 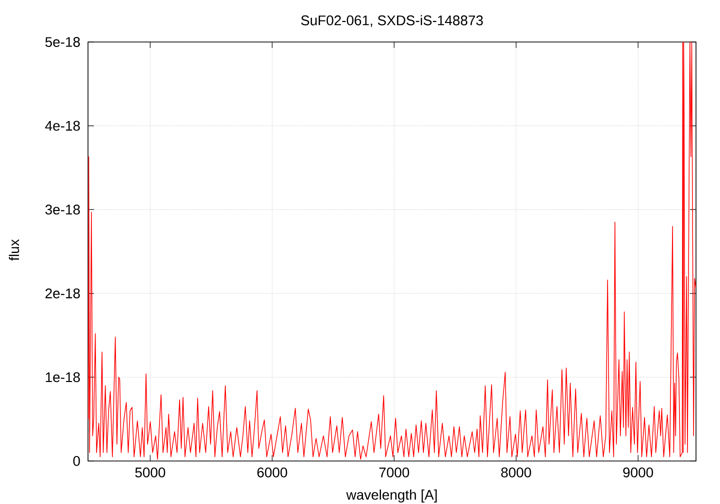 What do you see at coordinates (62, 209) in the screenshot?
I see `y-tick-label: 3e-18` at bounding box center [62, 209].